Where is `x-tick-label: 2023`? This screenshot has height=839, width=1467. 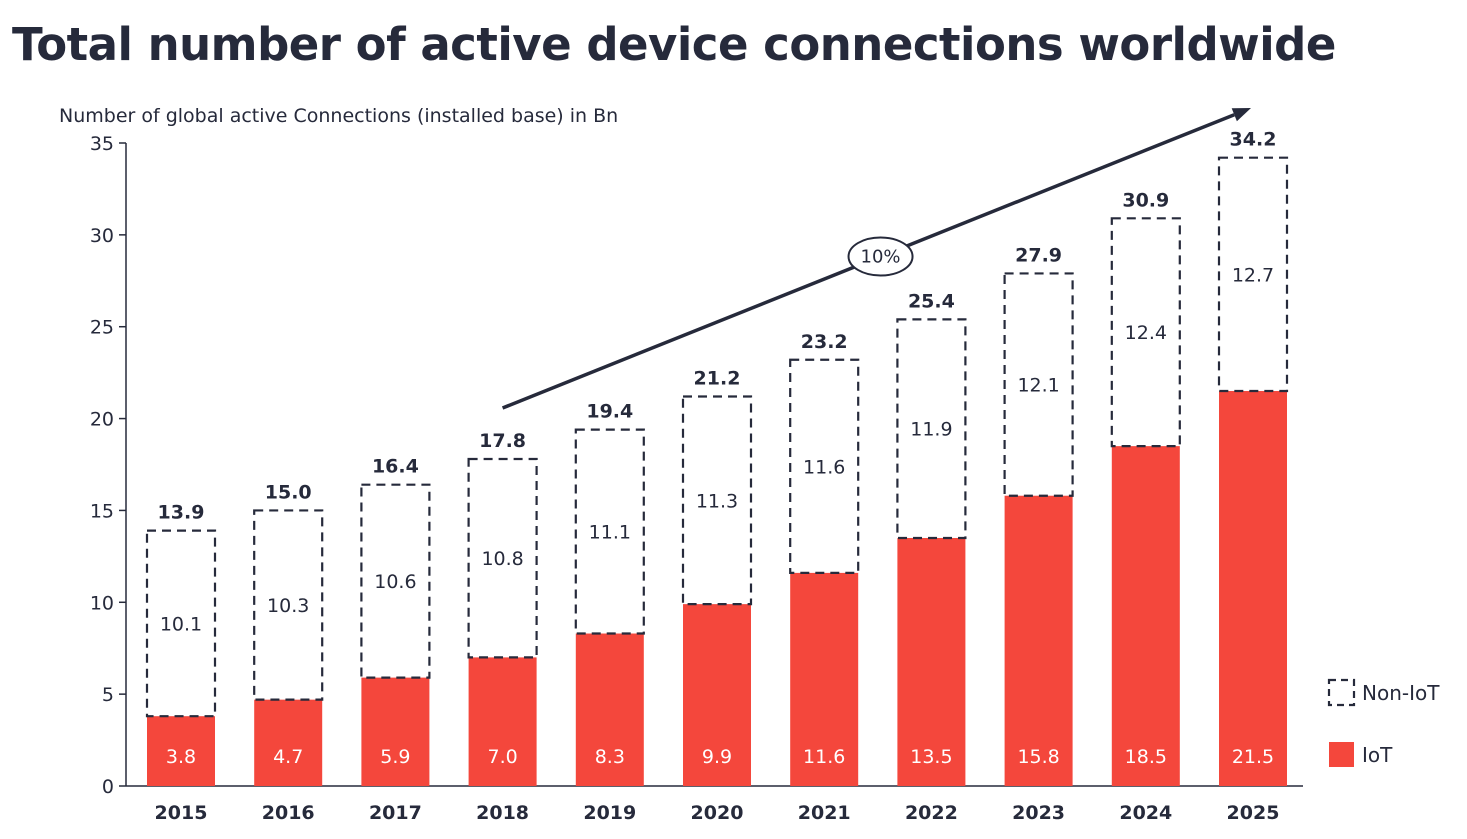
x-tick-label: 2023 is located at coordinates (1038, 813).